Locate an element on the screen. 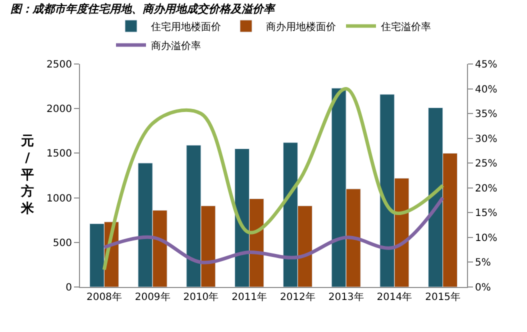  y2-tick-label: 5% is located at coordinates (483, 263).